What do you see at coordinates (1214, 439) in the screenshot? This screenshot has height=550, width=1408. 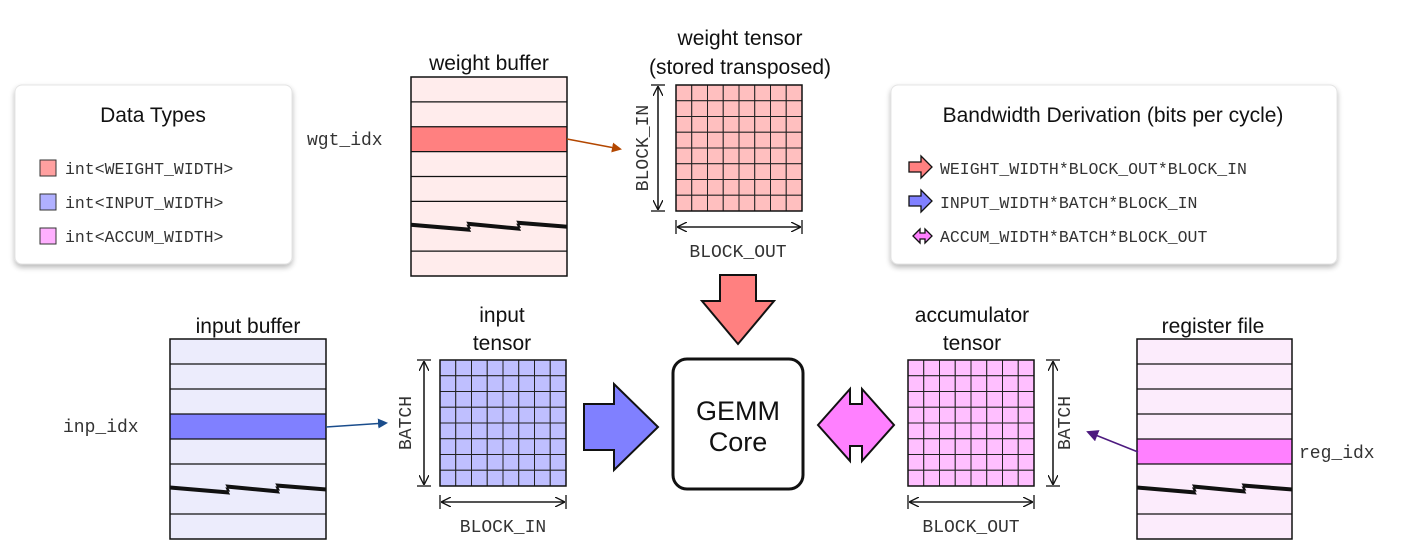 I see `register-file-rows` at bounding box center [1214, 439].